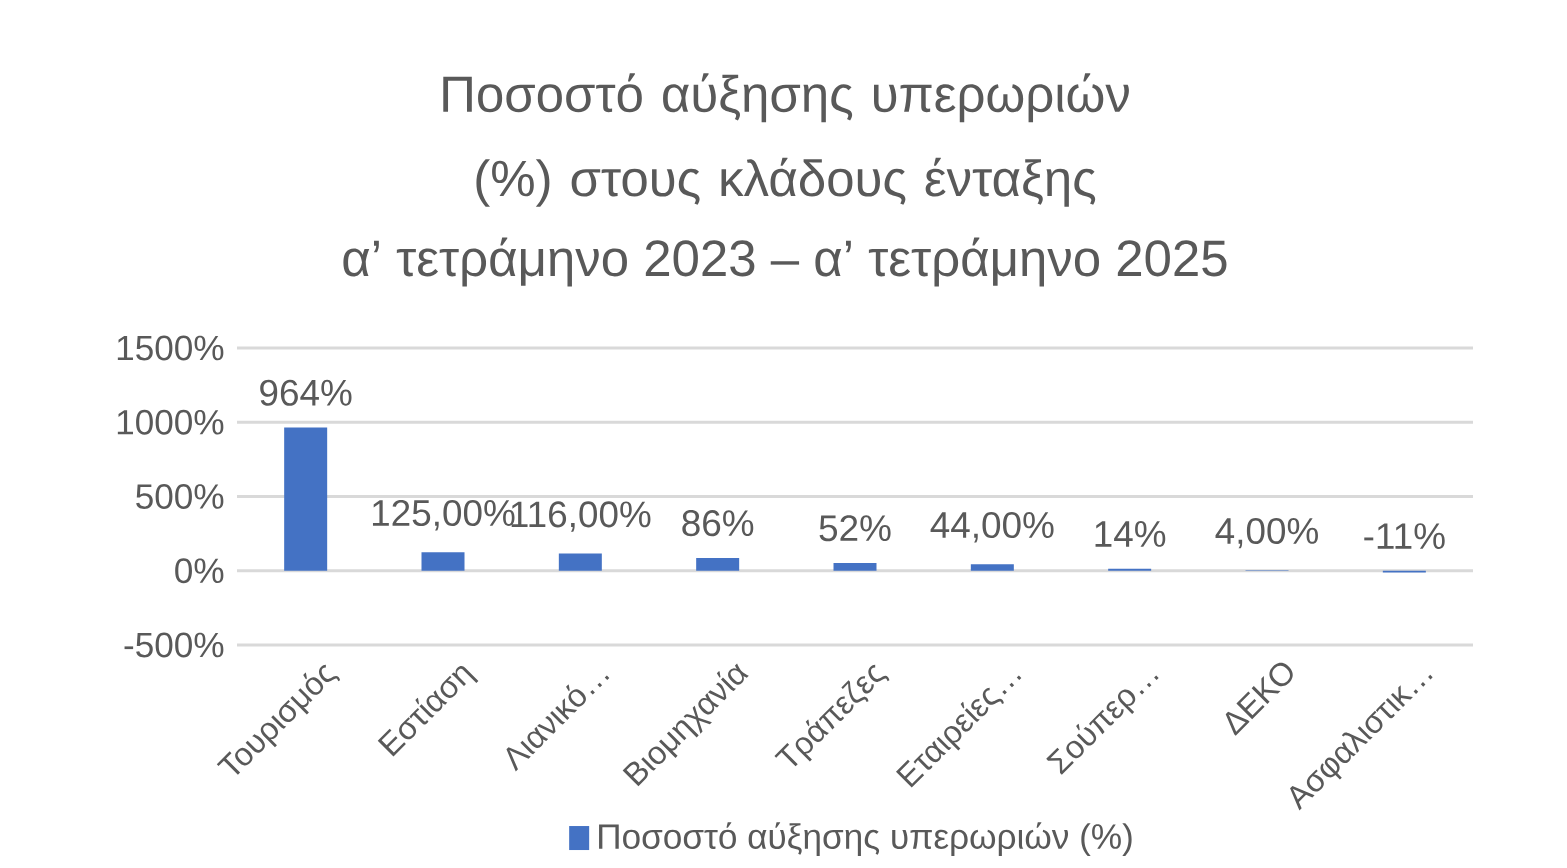 The height and width of the screenshot is (868, 1567). Describe the element at coordinates (1404, 536) in the screenshot. I see `data-label: -11%` at that location.